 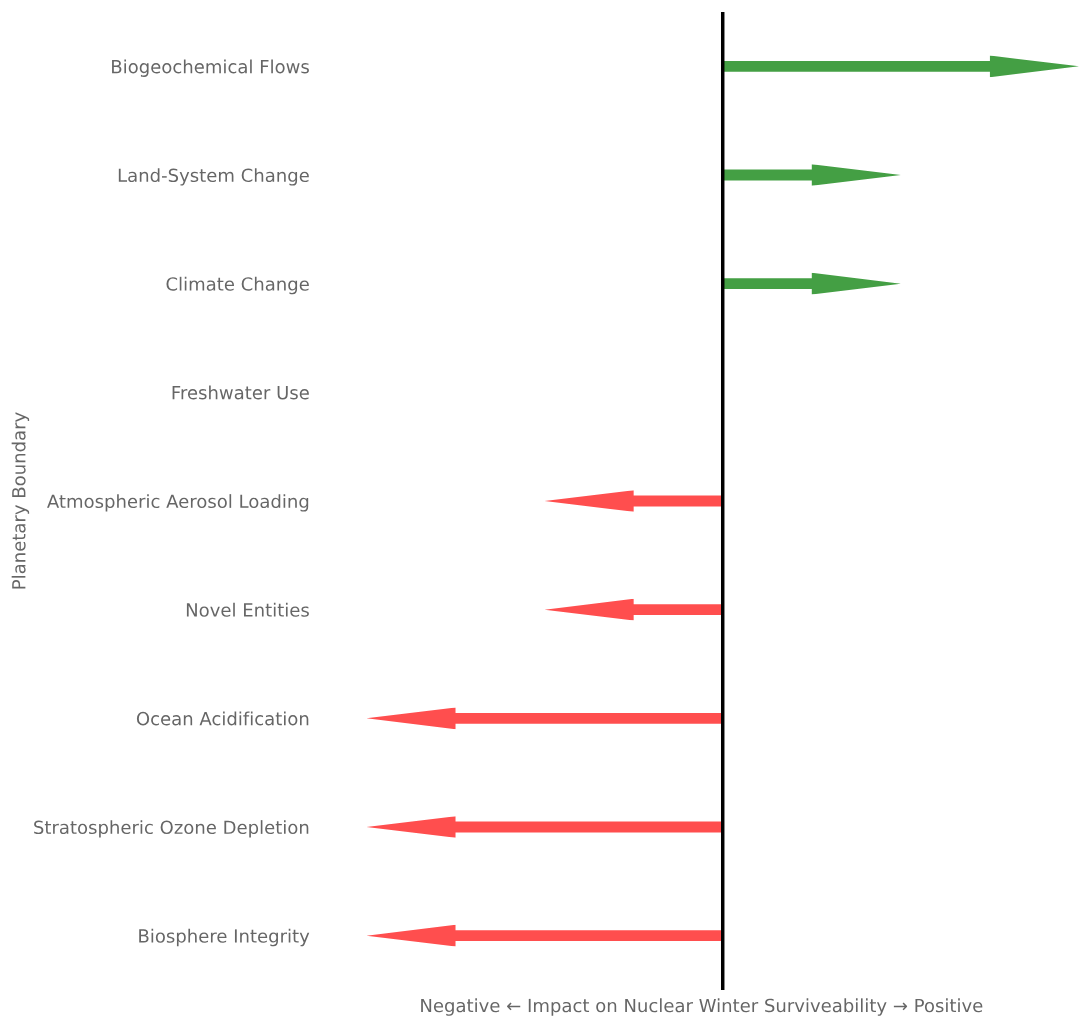 What do you see at coordinates (20, 500) in the screenshot?
I see `y-axis-title: Planetary Boundary` at bounding box center [20, 500].